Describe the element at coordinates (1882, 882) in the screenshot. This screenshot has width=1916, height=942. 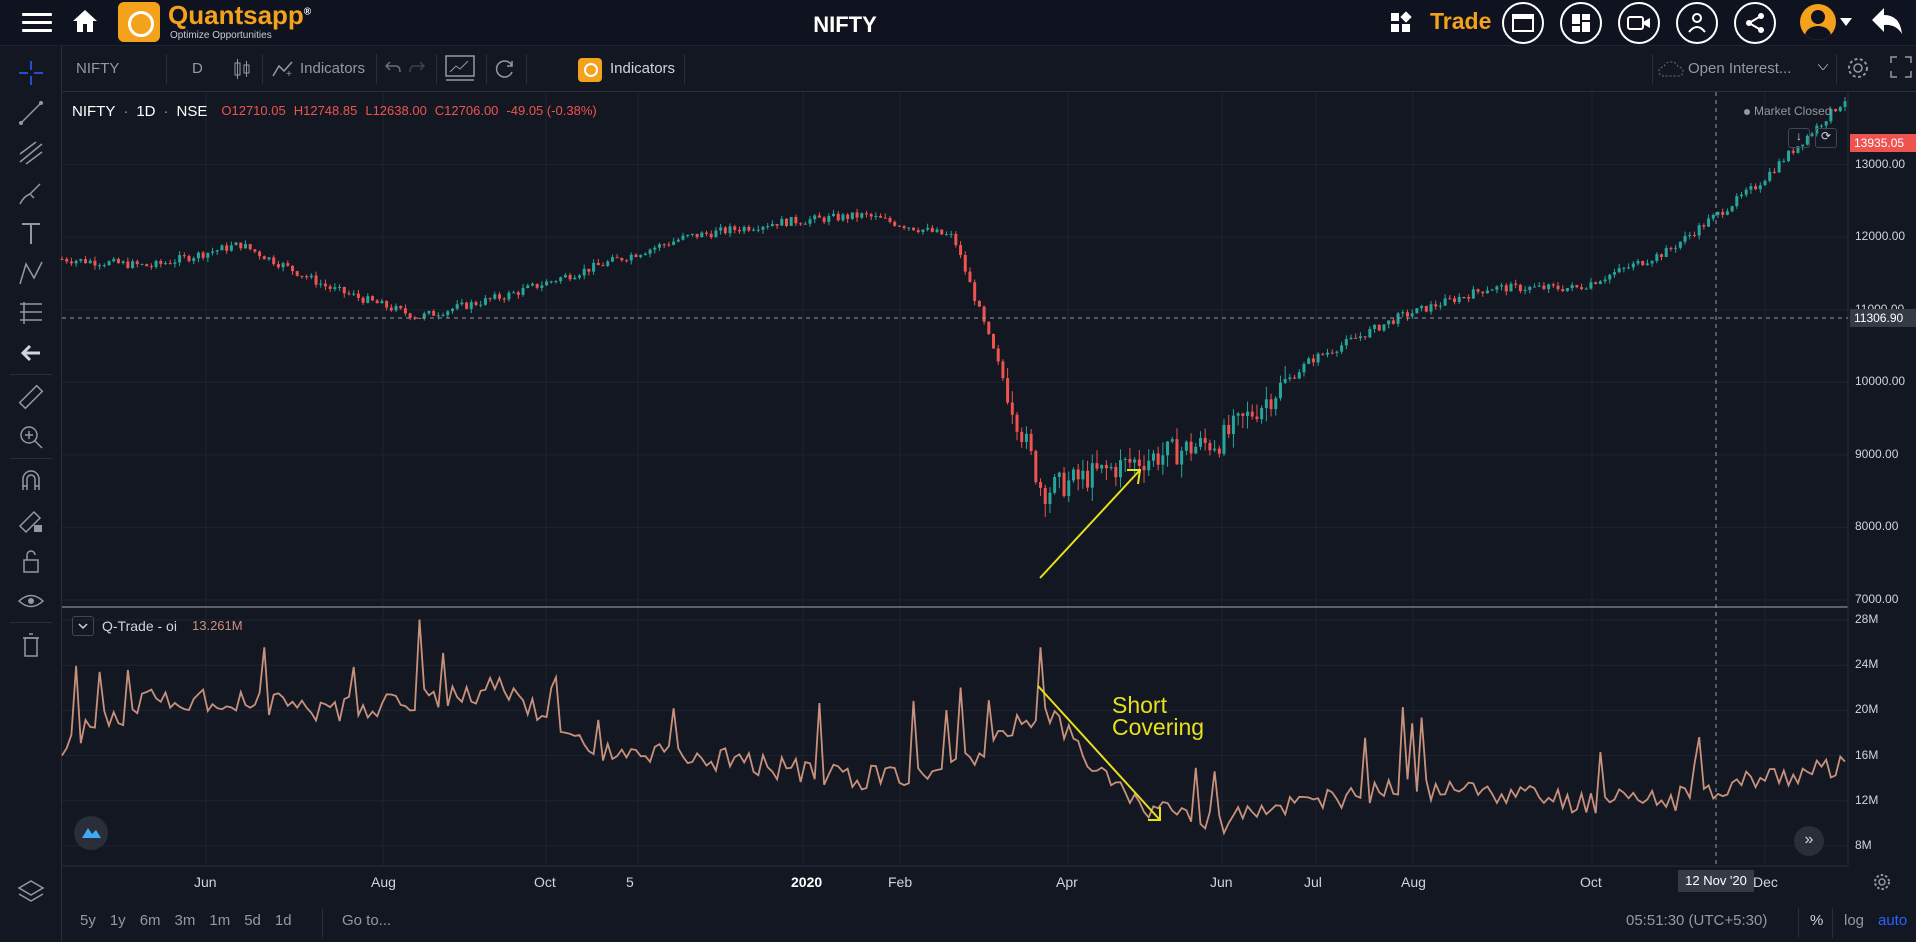
I see `axis-settings-icon` at that location.